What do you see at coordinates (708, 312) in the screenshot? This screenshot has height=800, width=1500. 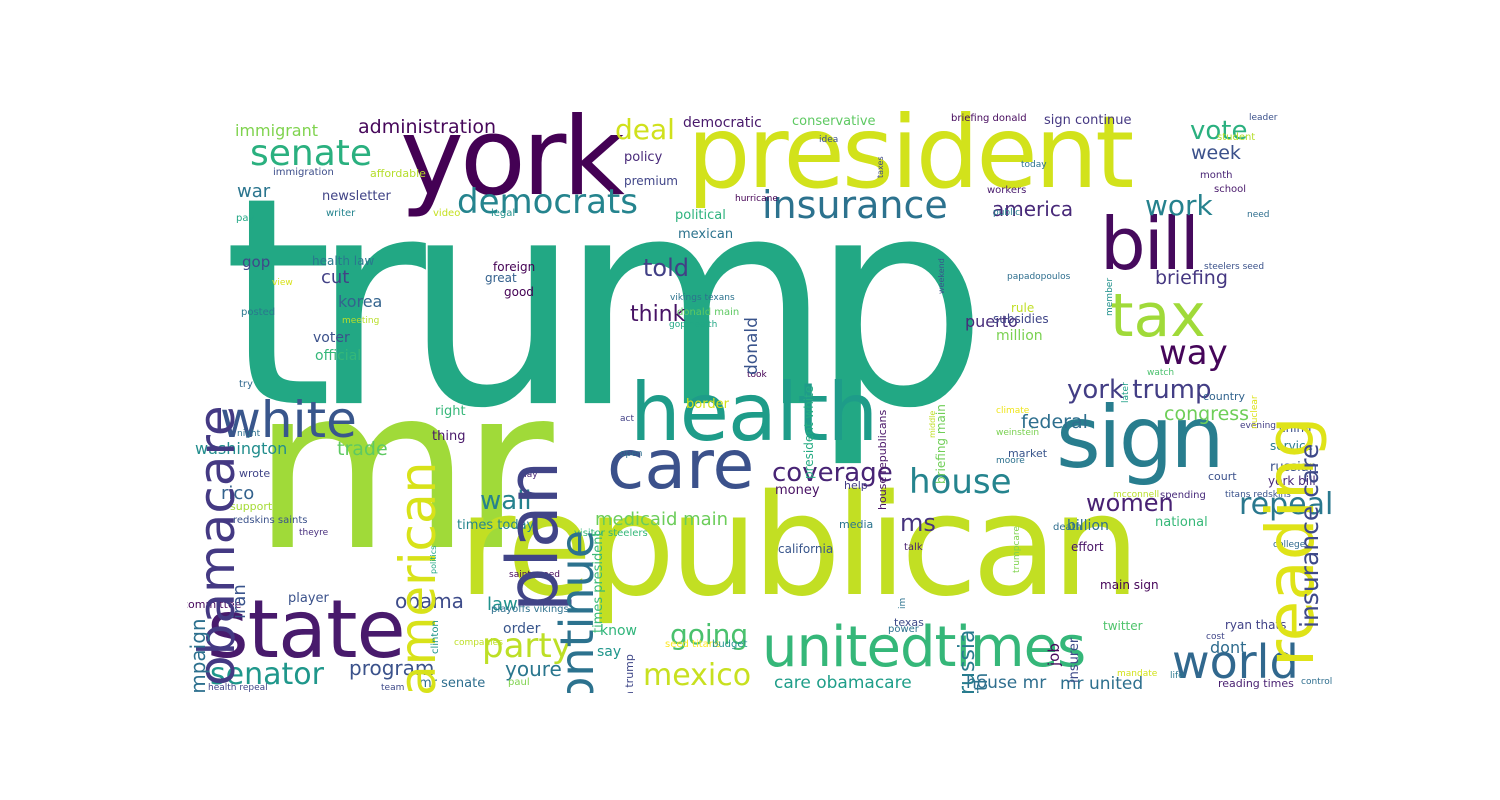 I see `word-cloud-word: donald main` at bounding box center [708, 312].